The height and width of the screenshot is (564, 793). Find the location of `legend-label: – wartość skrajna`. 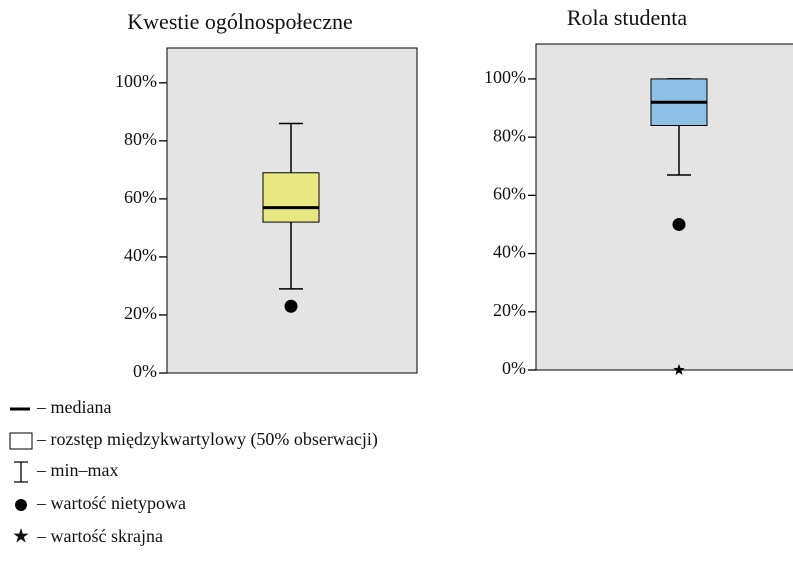

legend-label: – wartość skrajna is located at coordinates (99, 536).